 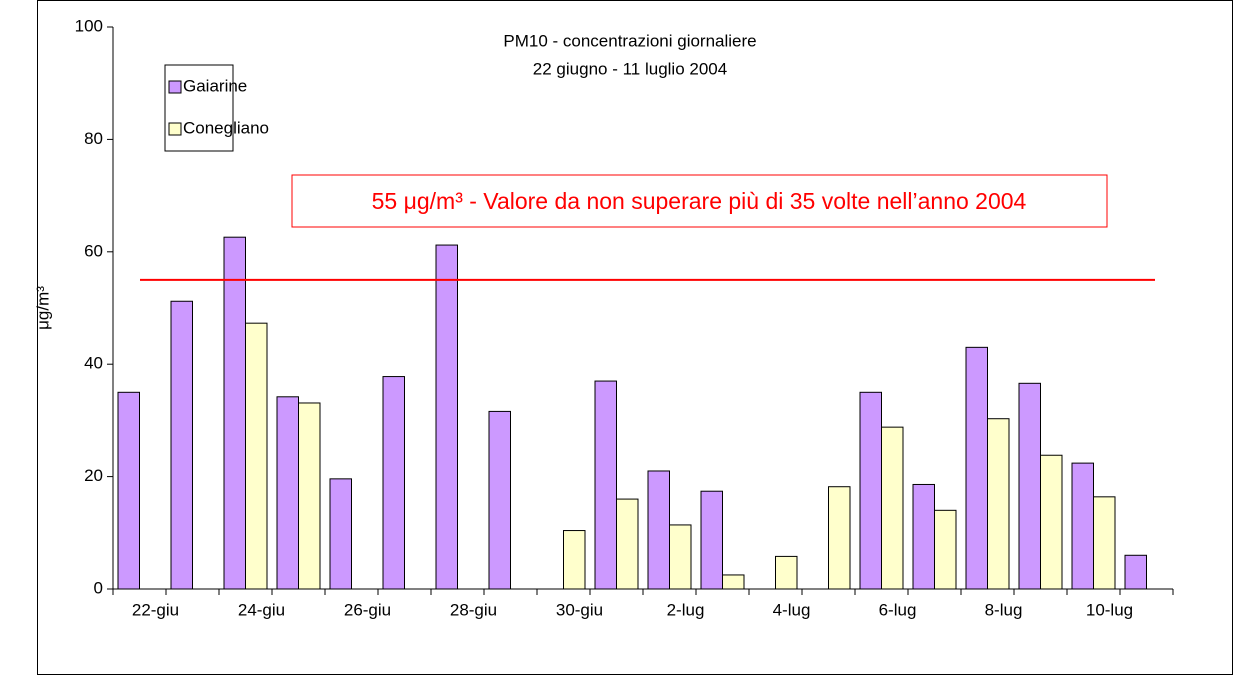 What do you see at coordinates (93, 363) in the screenshot?
I see `y-tick-label: 40` at bounding box center [93, 363].